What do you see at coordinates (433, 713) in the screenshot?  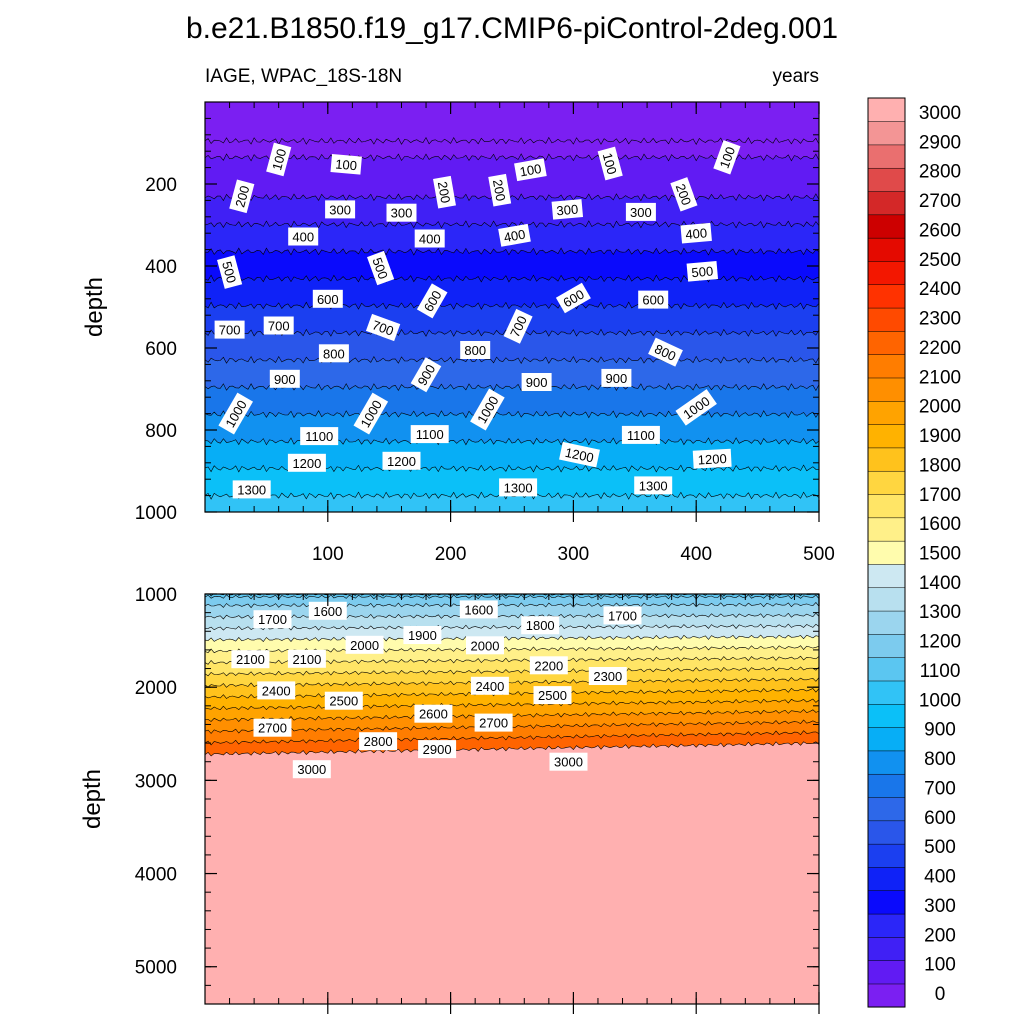 I see `contour-label: 2600` at bounding box center [433, 713].